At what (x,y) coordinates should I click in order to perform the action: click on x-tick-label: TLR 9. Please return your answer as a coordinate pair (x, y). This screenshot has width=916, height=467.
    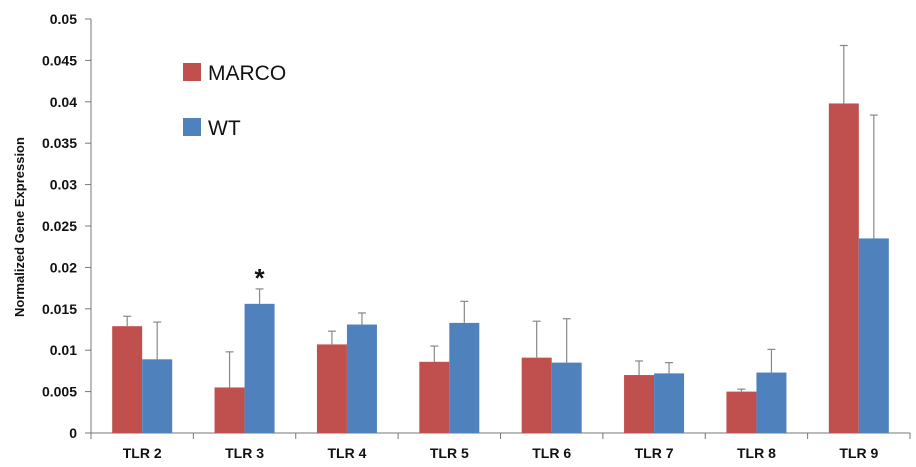
    Looking at the image, I should click on (858, 453).